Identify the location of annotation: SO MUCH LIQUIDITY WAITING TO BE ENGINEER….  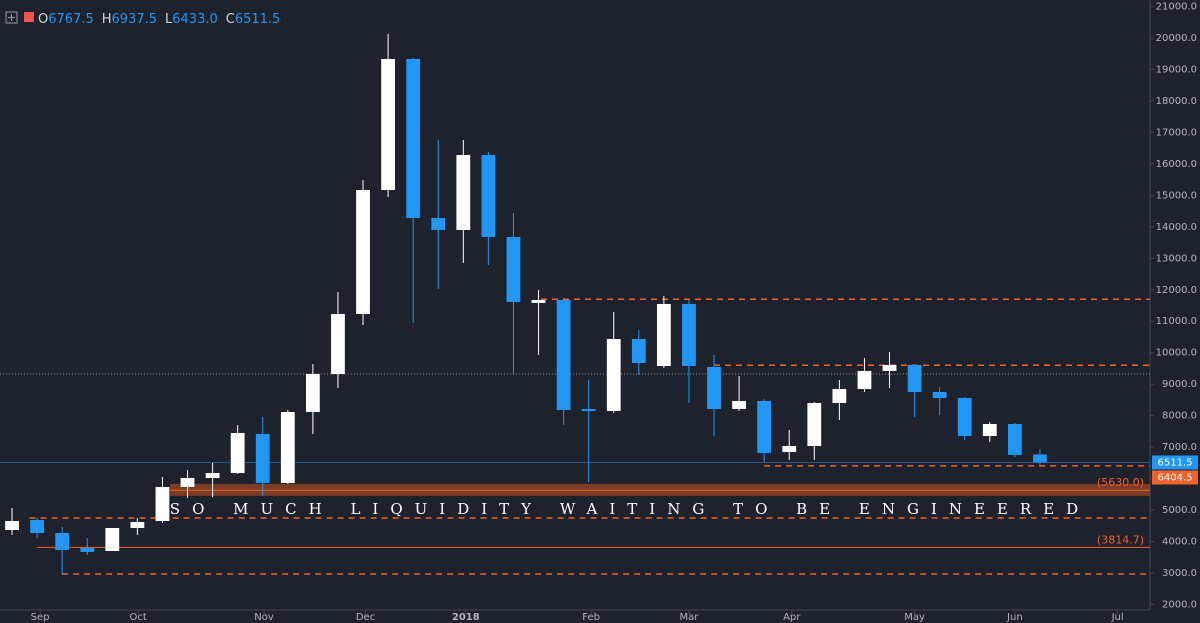
(630, 509).